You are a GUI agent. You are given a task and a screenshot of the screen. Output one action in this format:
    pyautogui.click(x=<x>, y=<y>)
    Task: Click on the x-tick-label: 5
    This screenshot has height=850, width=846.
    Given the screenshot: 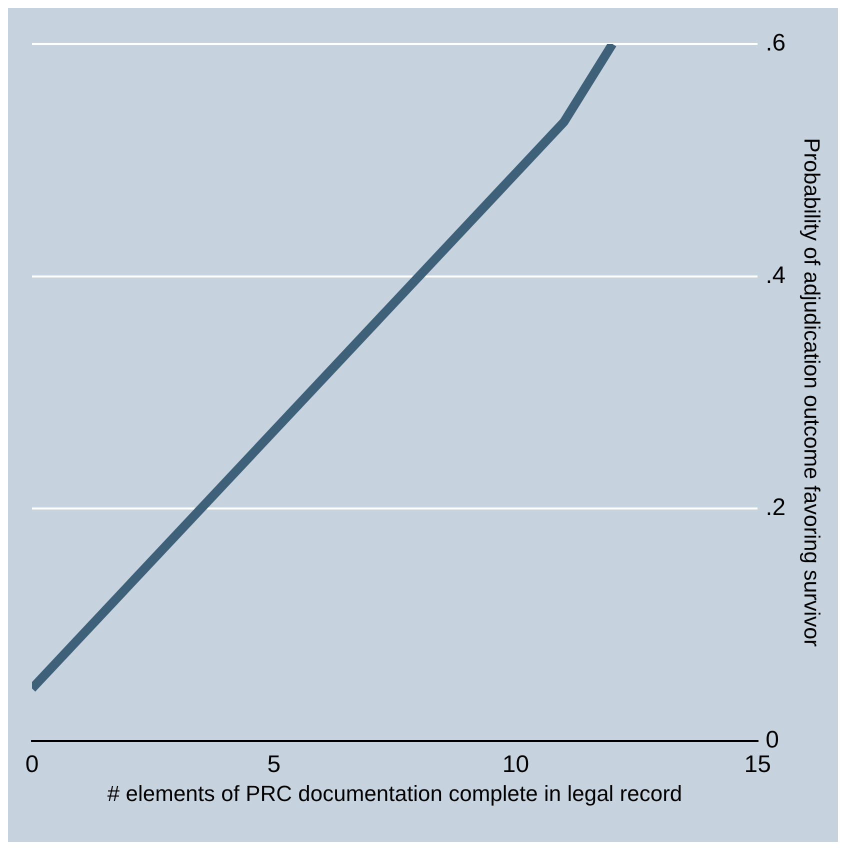 What is the action you would take?
    pyautogui.click(x=274, y=764)
    